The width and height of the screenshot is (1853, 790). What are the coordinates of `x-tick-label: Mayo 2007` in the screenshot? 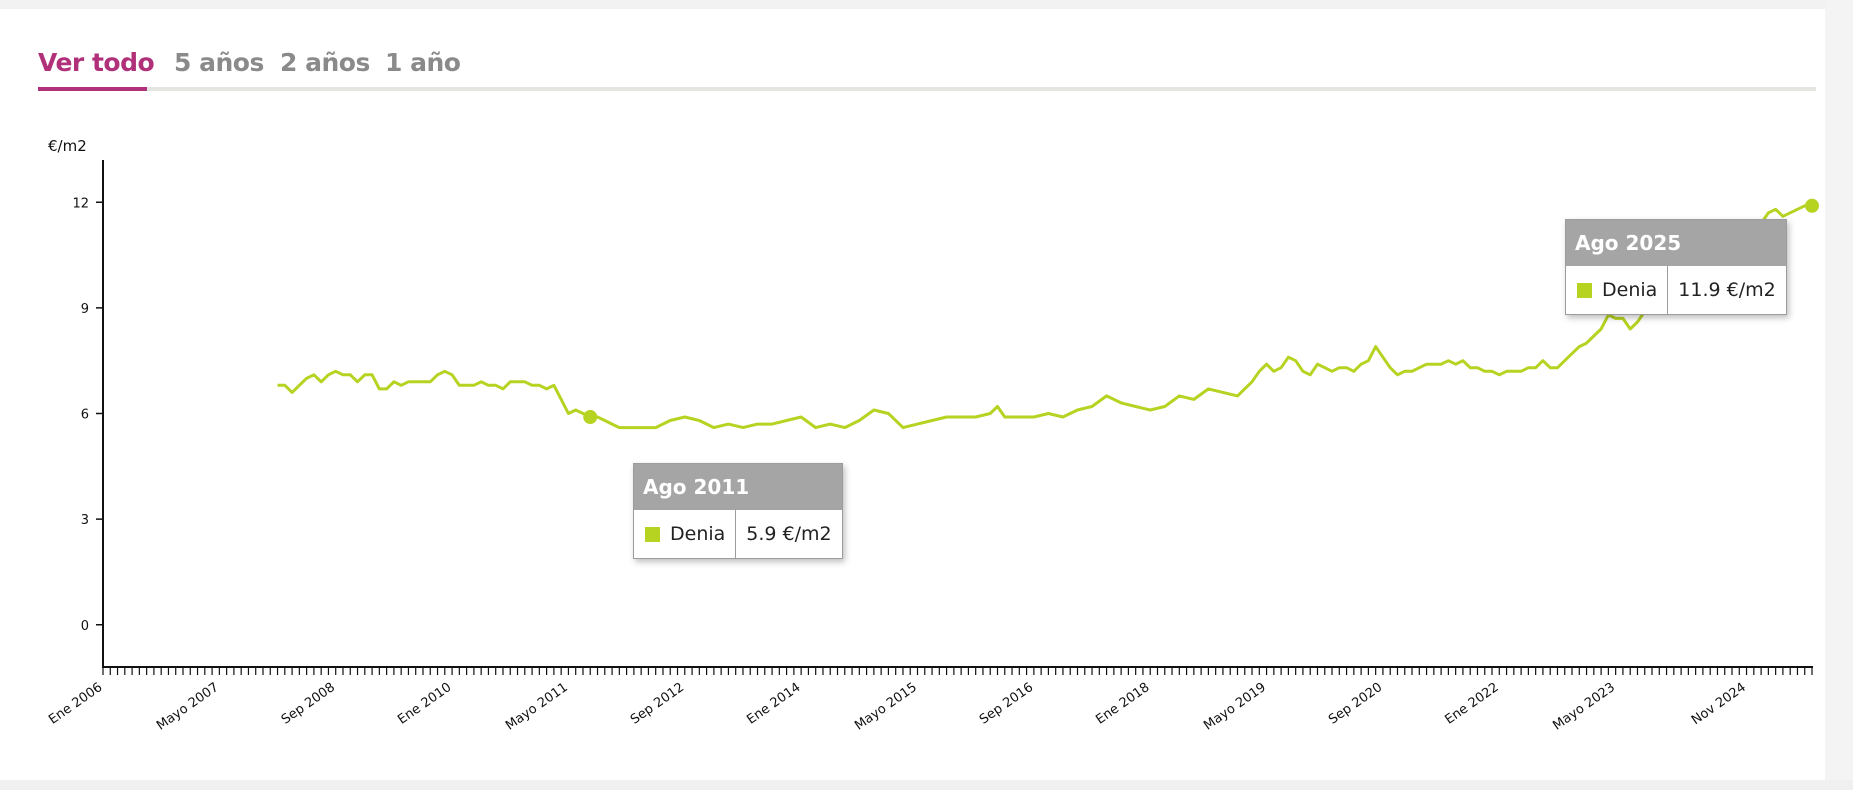 It's located at (188, 707).